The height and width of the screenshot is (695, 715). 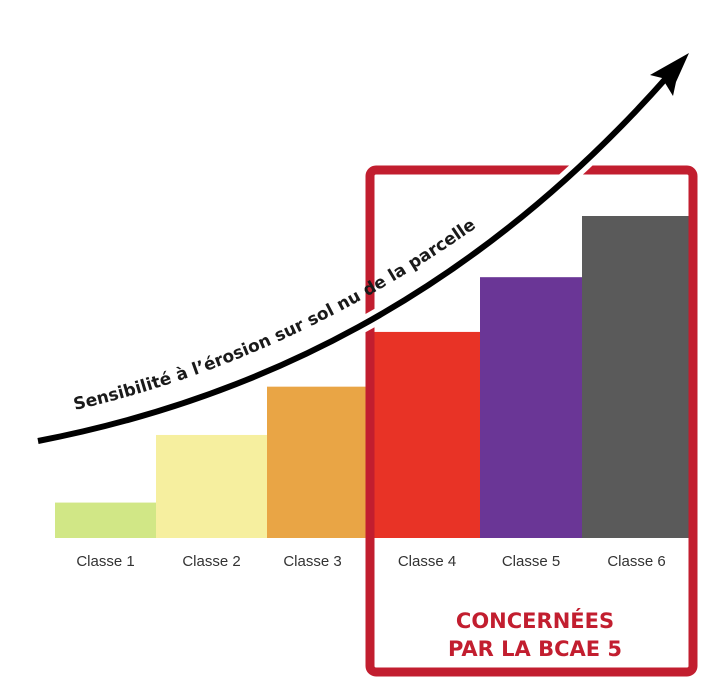 What do you see at coordinates (211, 561) in the screenshot?
I see `category-label: Classe 2` at bounding box center [211, 561].